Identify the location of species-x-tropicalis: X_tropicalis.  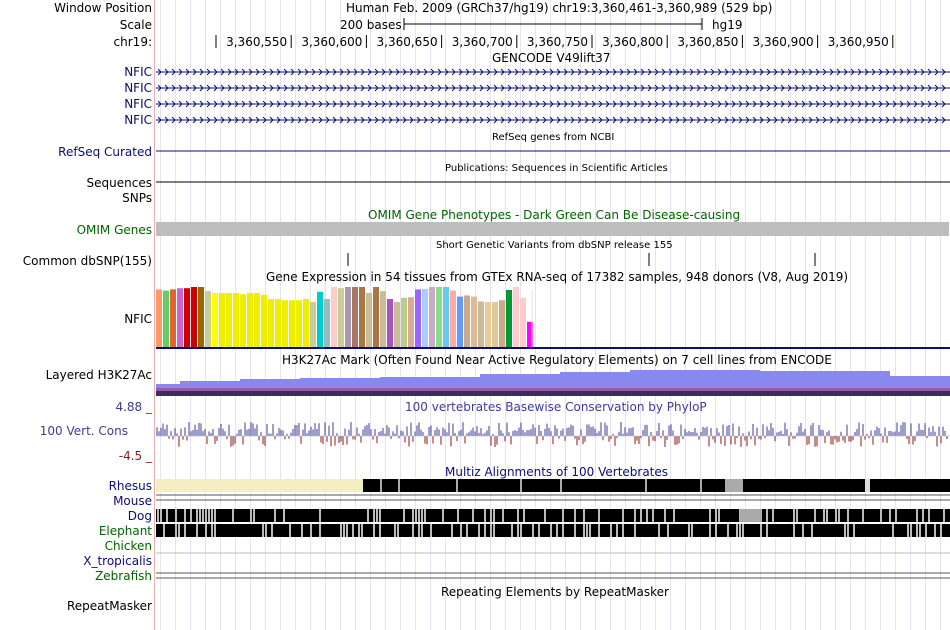
(117, 561).